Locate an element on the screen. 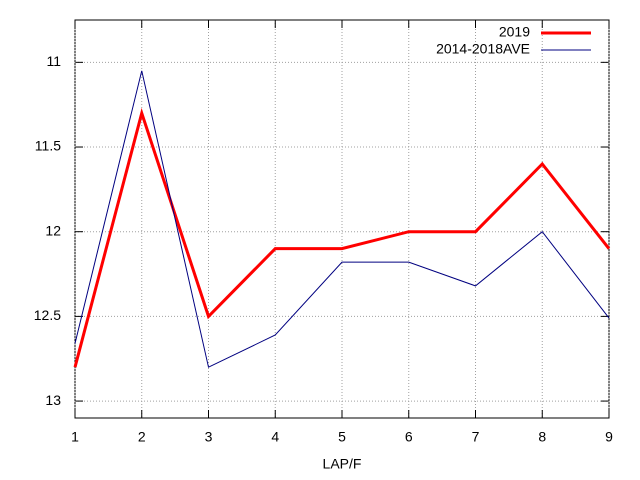 This screenshot has width=640, height=480. x-tick-label: 4 is located at coordinates (275, 437).